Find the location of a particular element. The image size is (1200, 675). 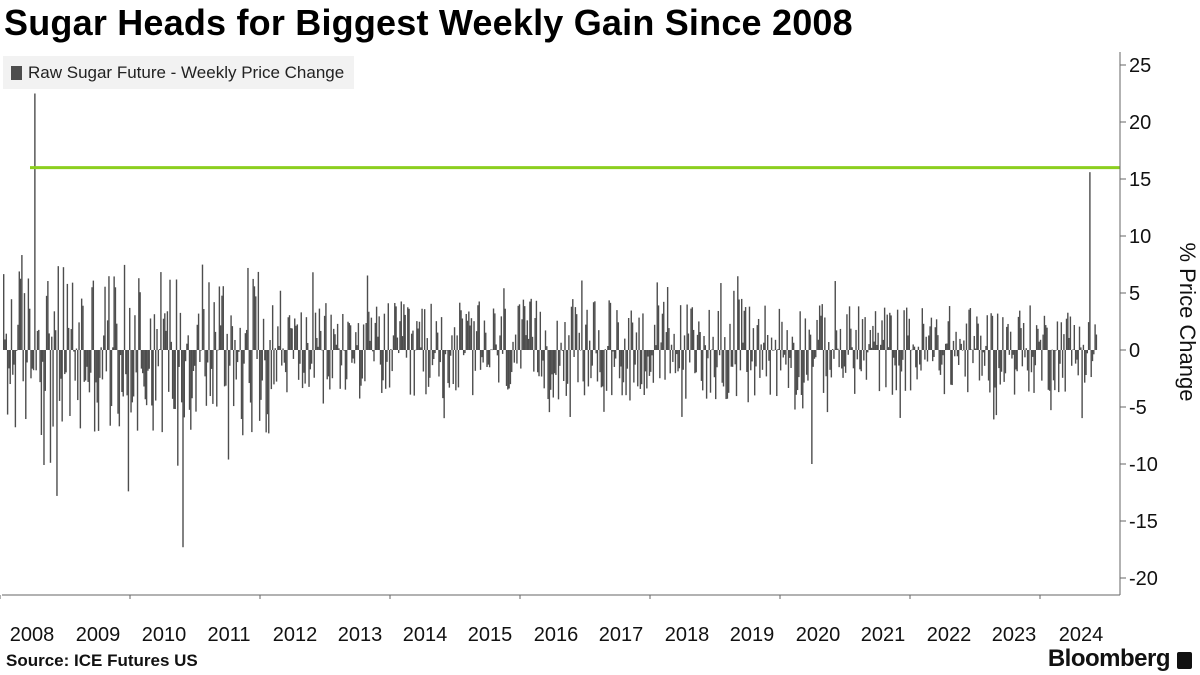

legend-label: Raw Sugar Future - Weekly Price Change is located at coordinates (186, 72).